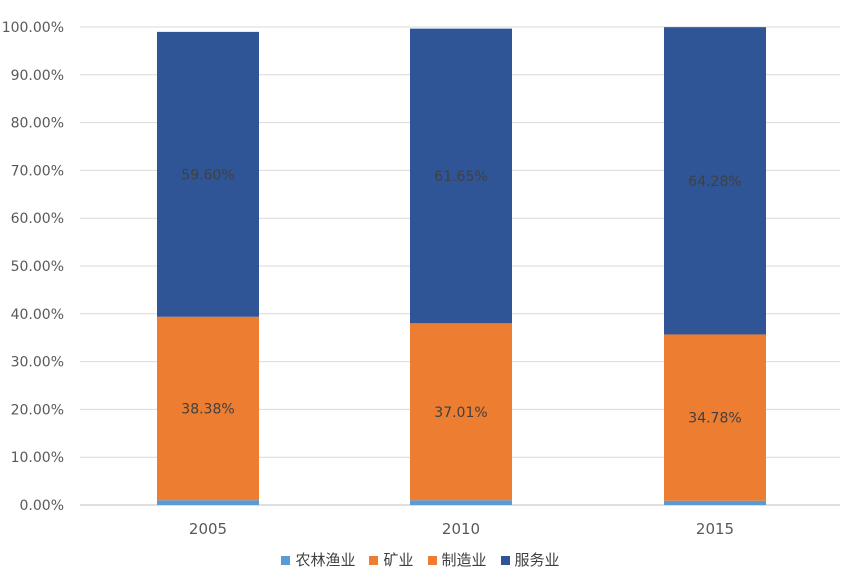 This screenshot has width=841, height=577. Describe the element at coordinates (464, 560) in the screenshot. I see `legend-label: 制造业` at that location.